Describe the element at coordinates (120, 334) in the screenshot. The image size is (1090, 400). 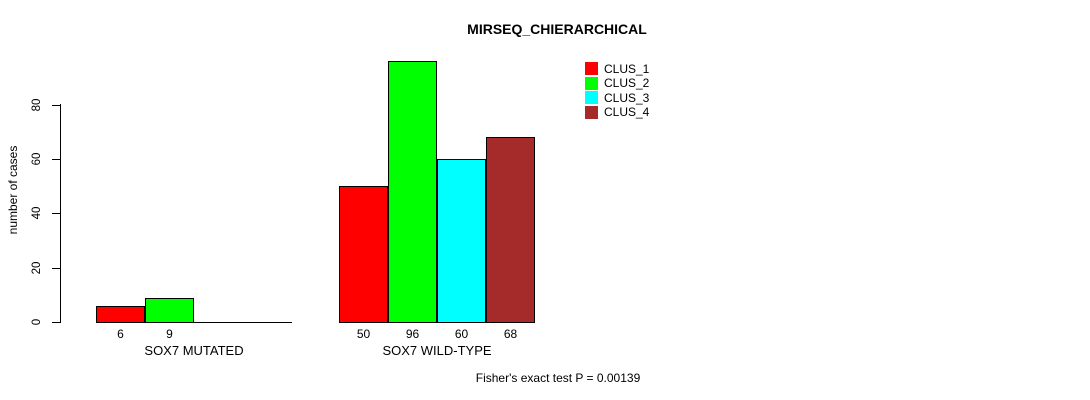
I see `bar-value-label: 6` at that location.